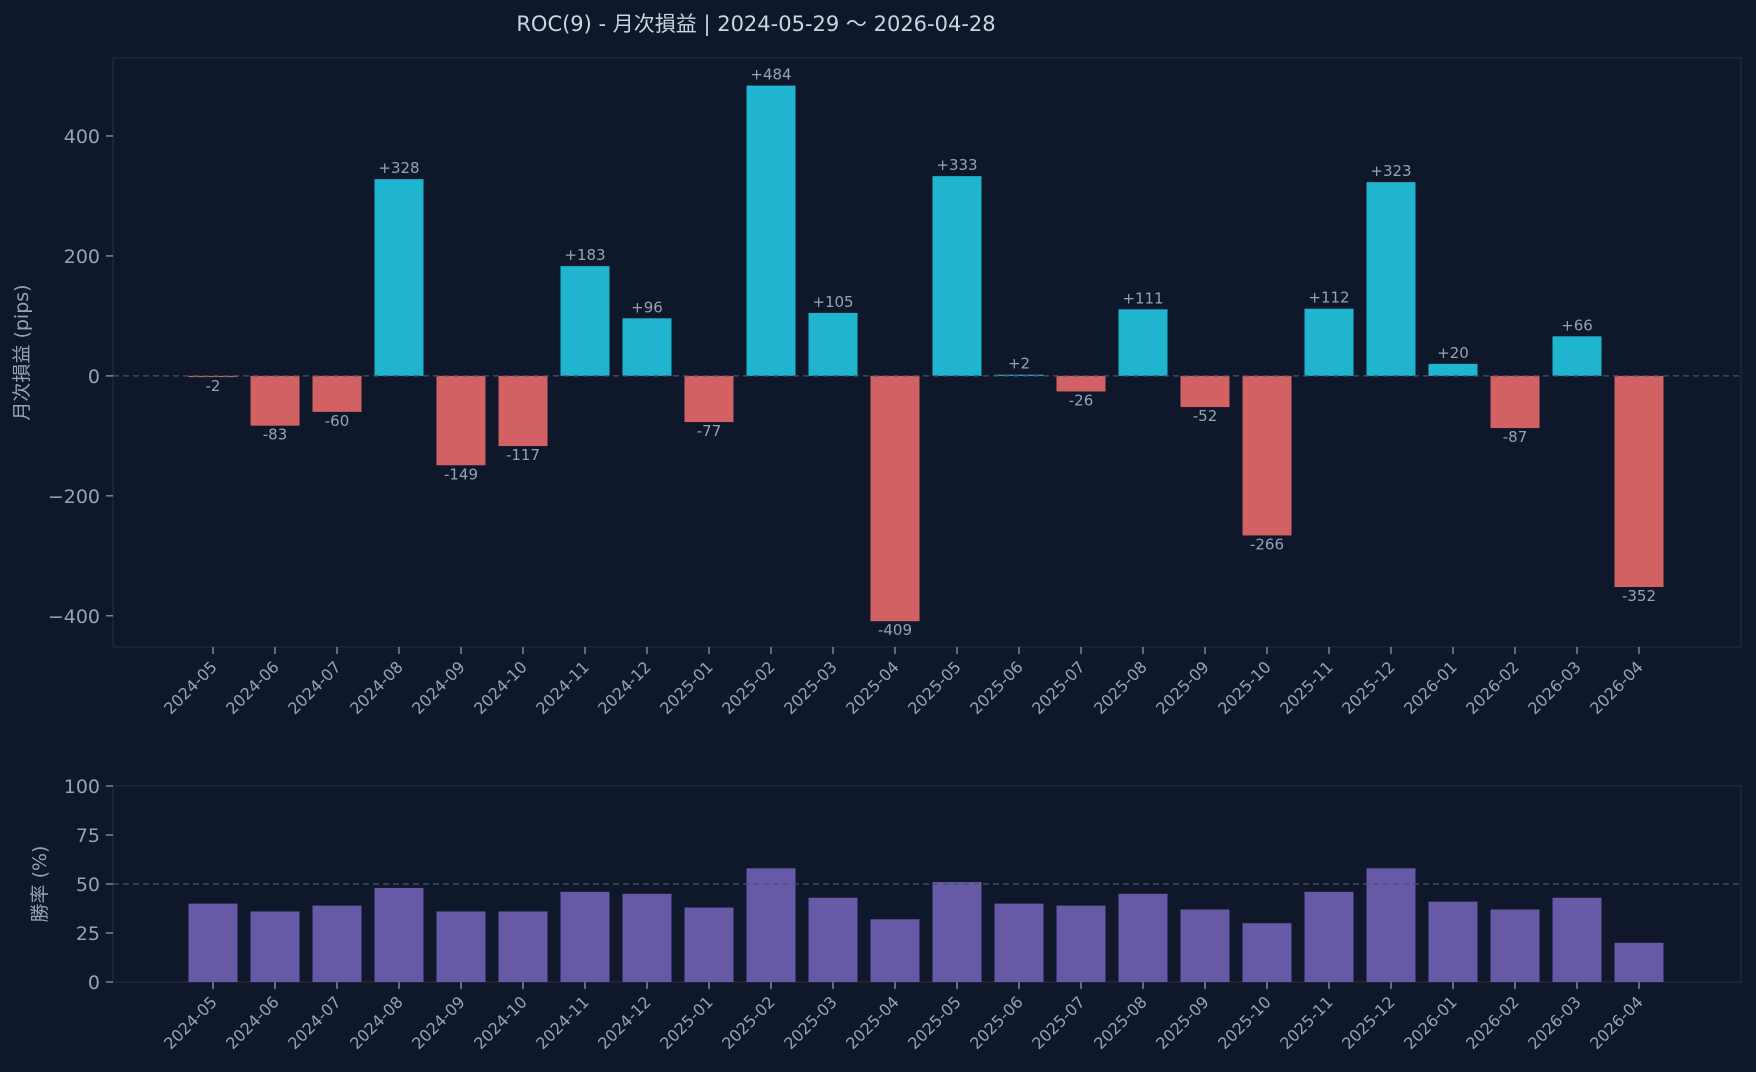 The image size is (1756, 1072). Describe the element at coordinates (1328, 298) in the screenshot. I see `bar-value-label: +112` at that location.